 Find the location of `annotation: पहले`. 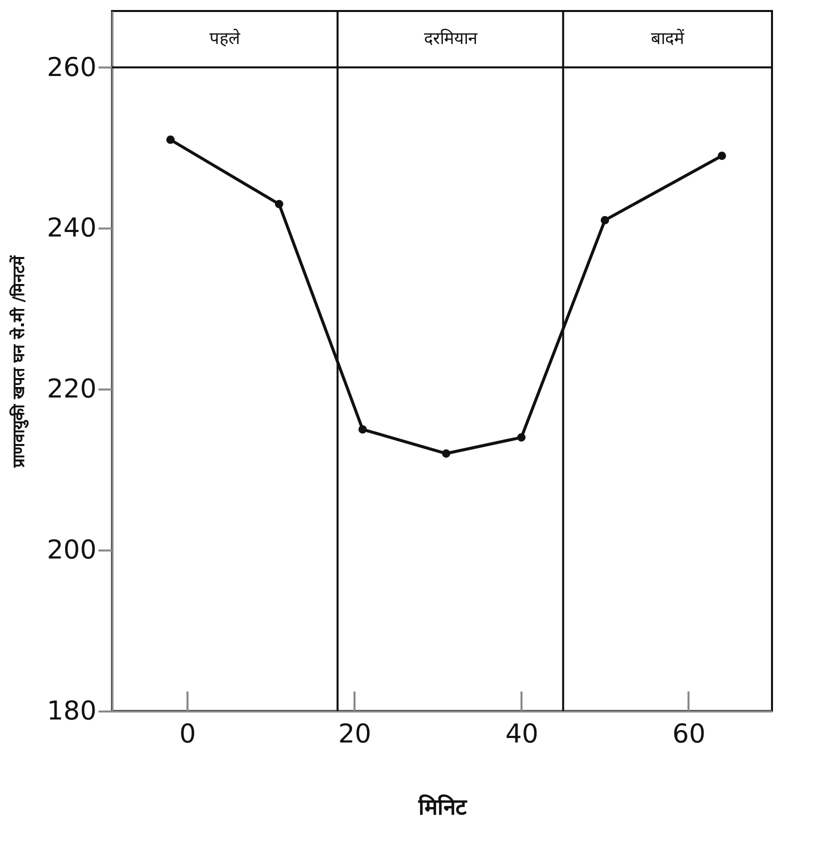

annotation: पहले is located at coordinates (224, 39).